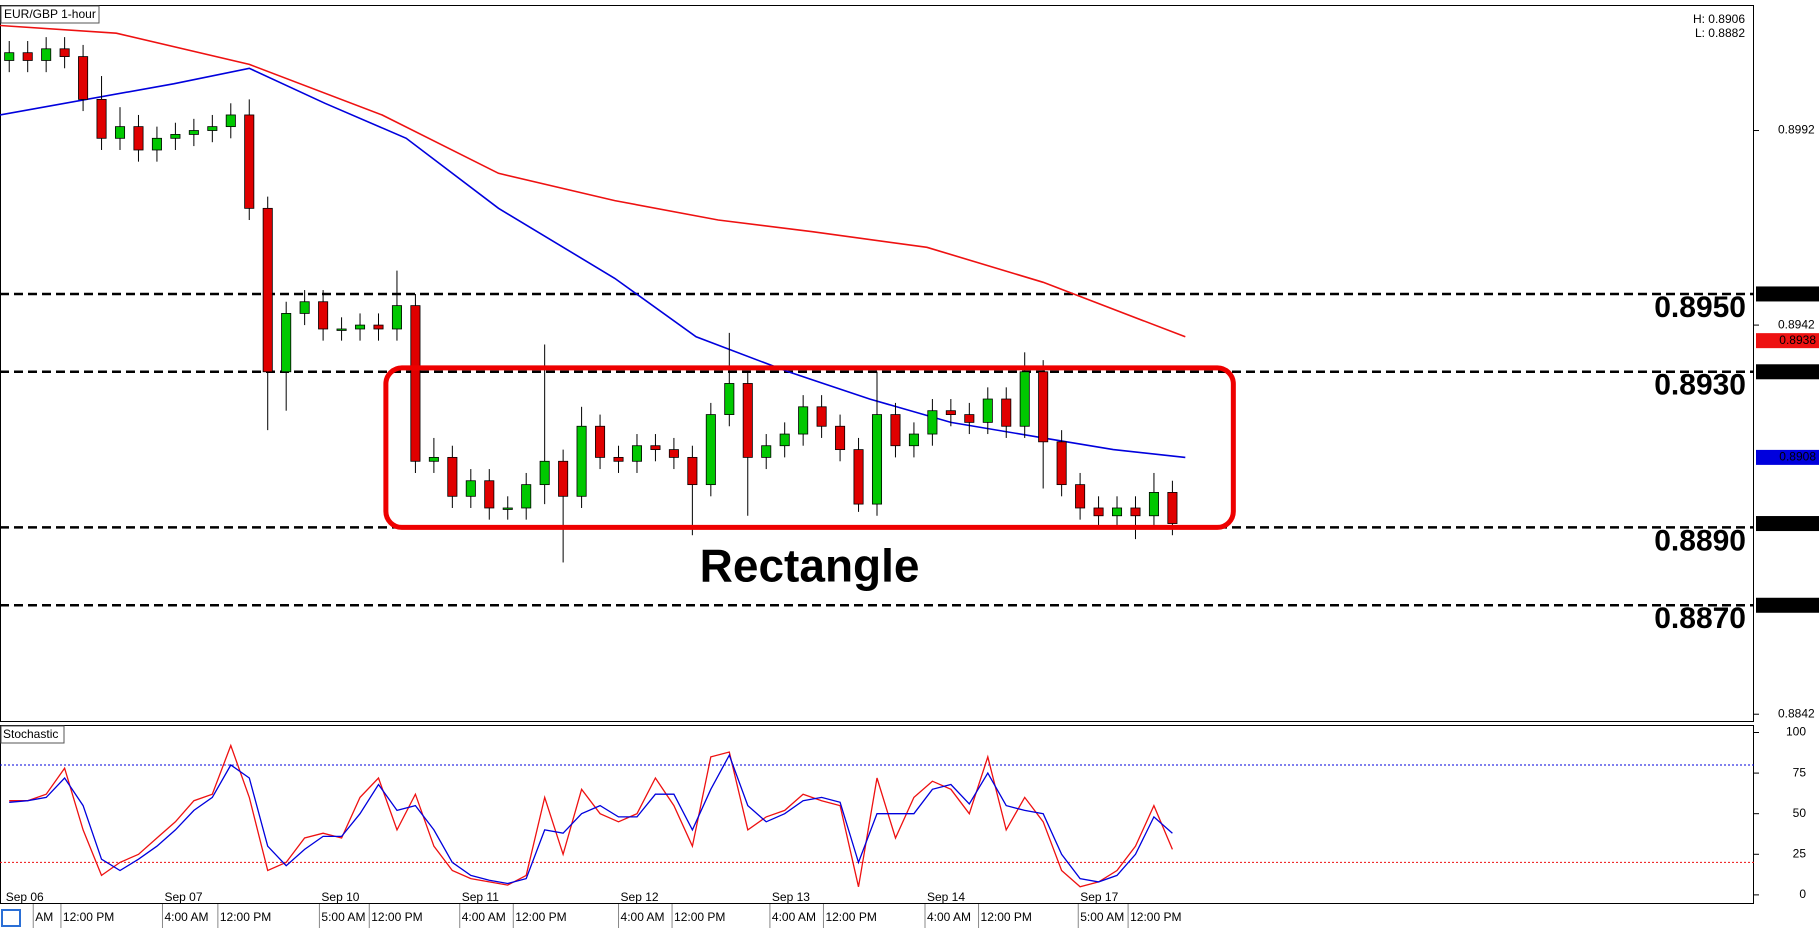  I want to click on price-tag-label: 0.8870, so click(1797, 604).